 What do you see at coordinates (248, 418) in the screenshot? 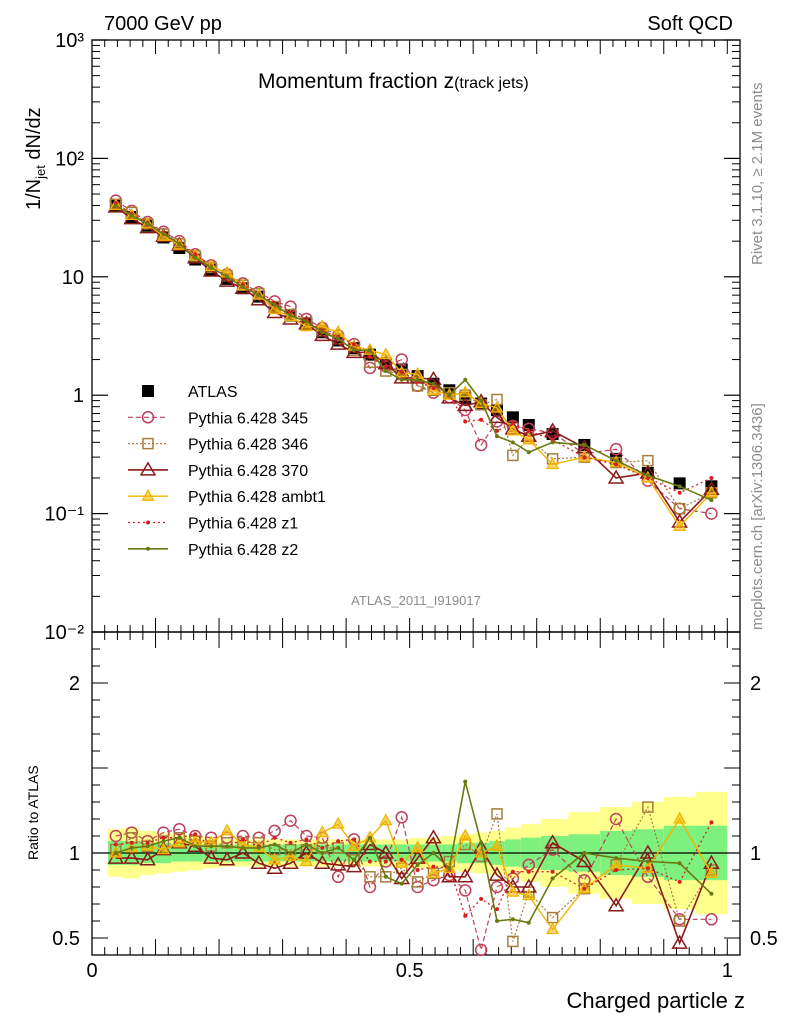
I see `legend-label: Pythia 6.428 345` at bounding box center [248, 418].